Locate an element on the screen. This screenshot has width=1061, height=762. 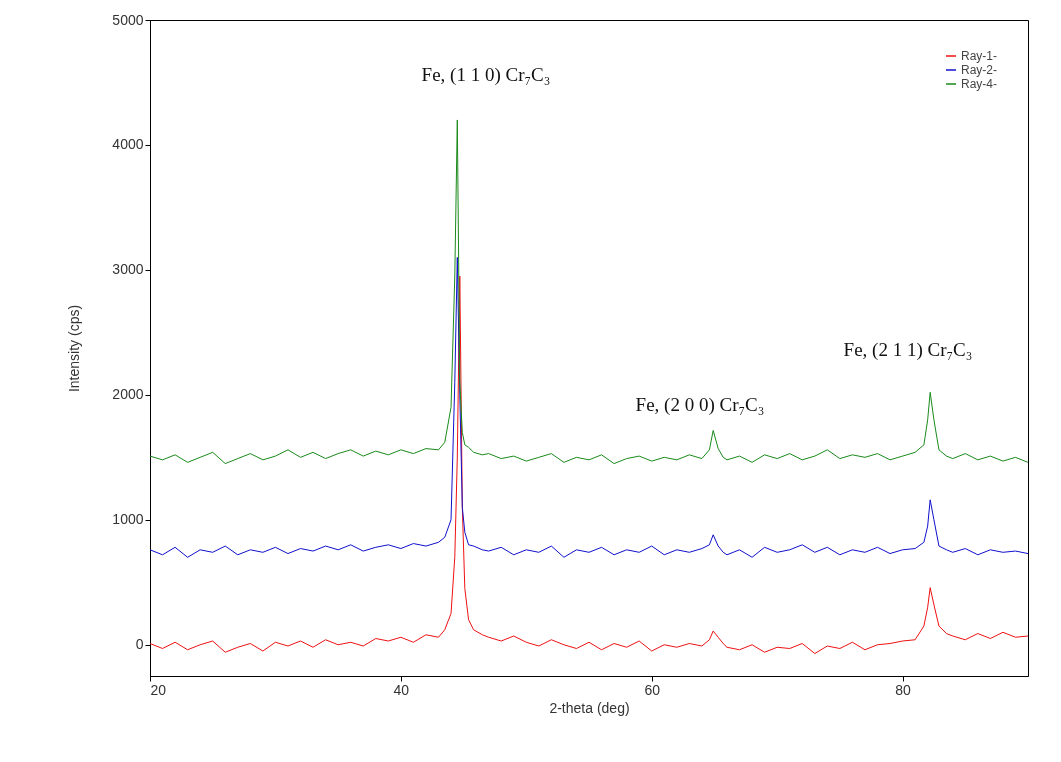
y-tick-label: 1000 is located at coordinates (128, 519).